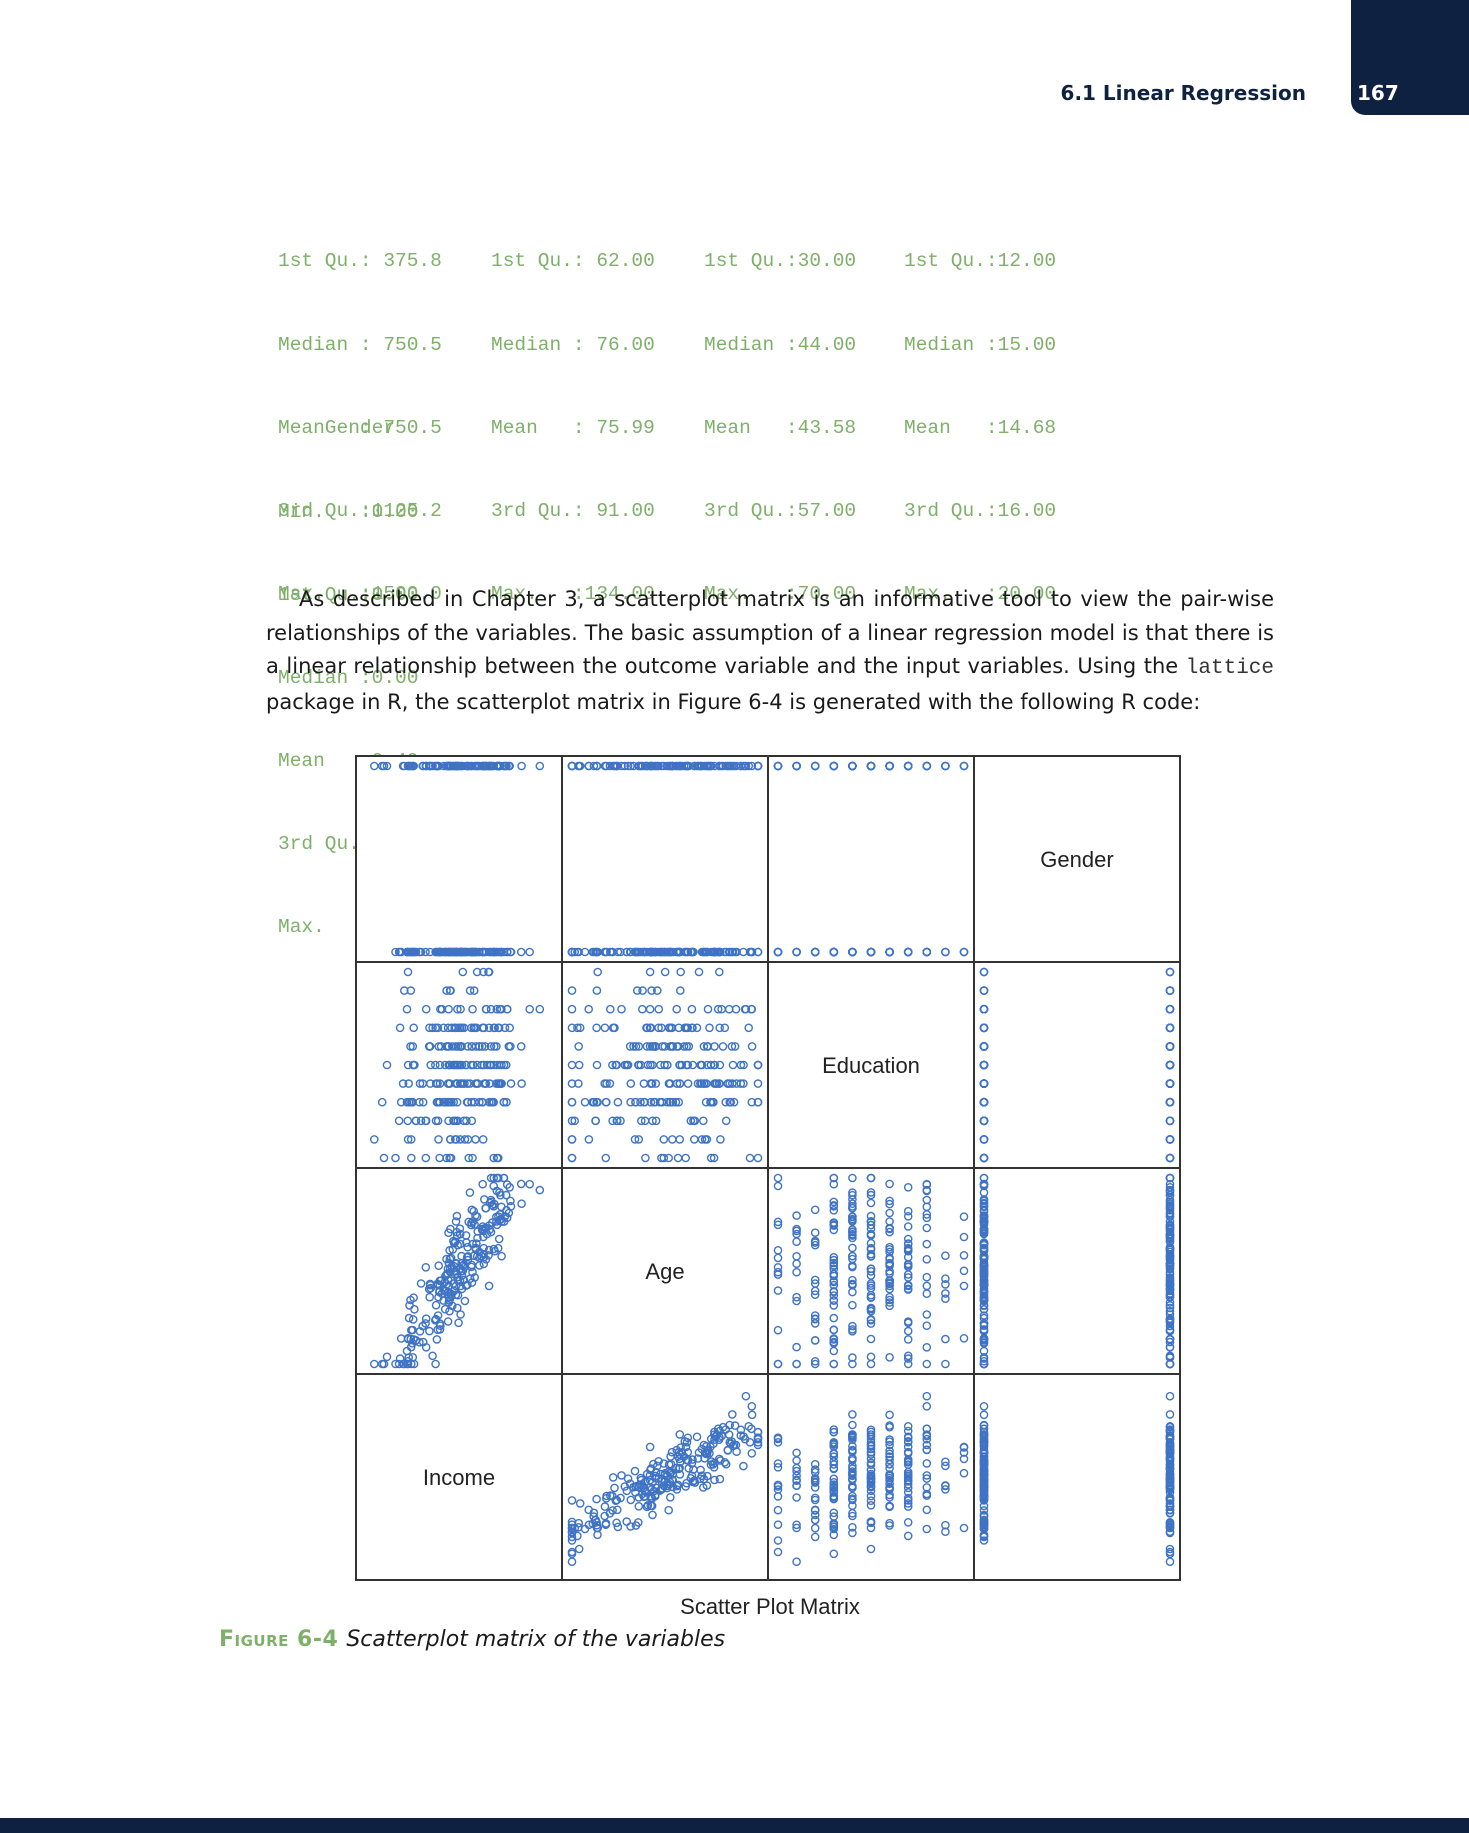  Describe the element at coordinates (348, 513) in the screenshot. I see `summary-cell: Min. :0.00` at that location.